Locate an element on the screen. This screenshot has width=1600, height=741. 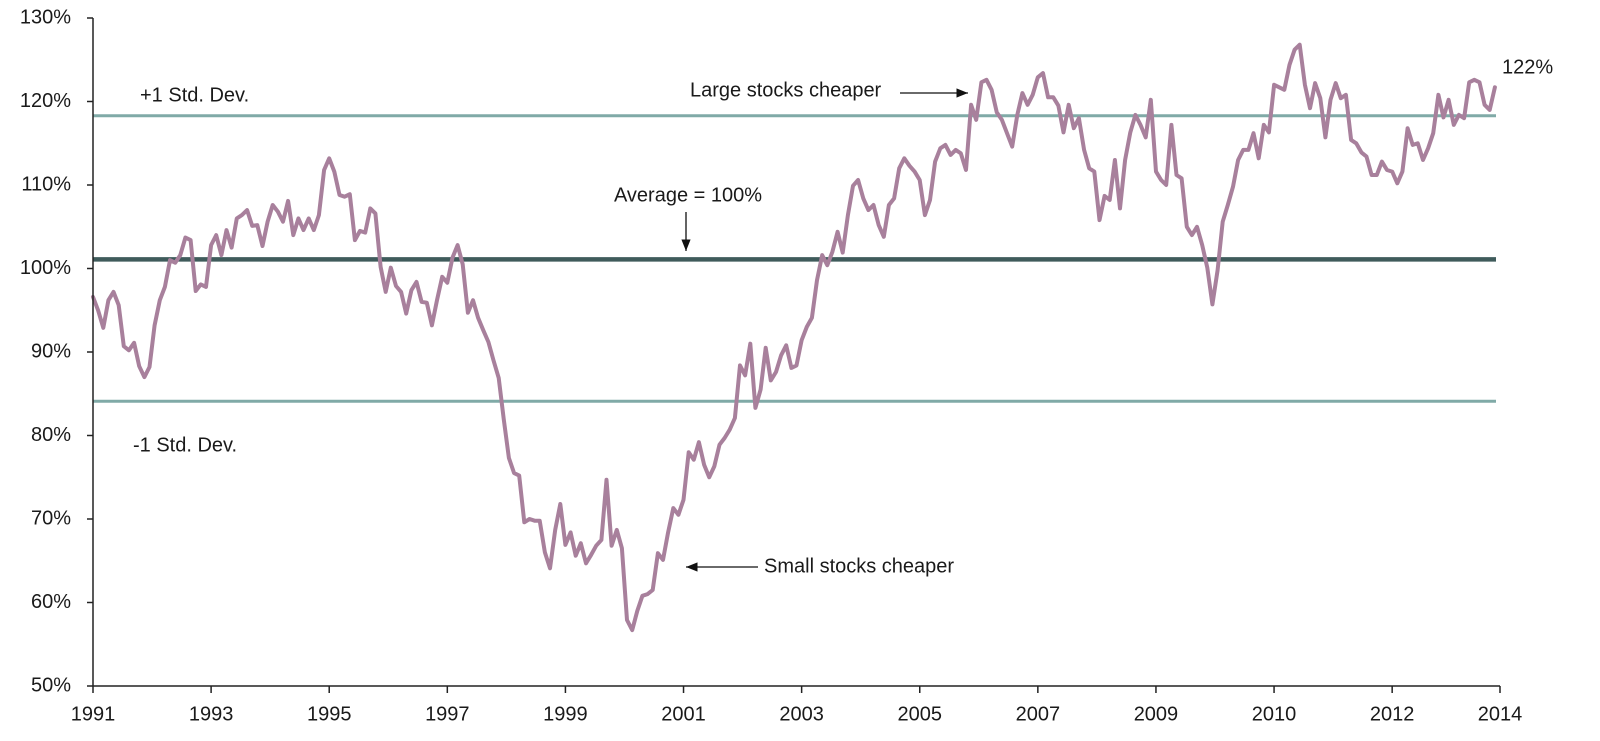
y-tick-label: 90% is located at coordinates (51, 351).